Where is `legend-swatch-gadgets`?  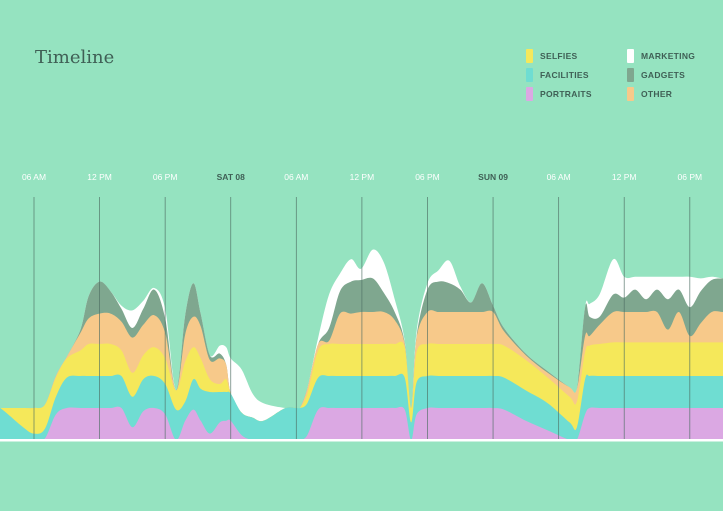 legend-swatch-gadgets is located at coordinates (630, 75).